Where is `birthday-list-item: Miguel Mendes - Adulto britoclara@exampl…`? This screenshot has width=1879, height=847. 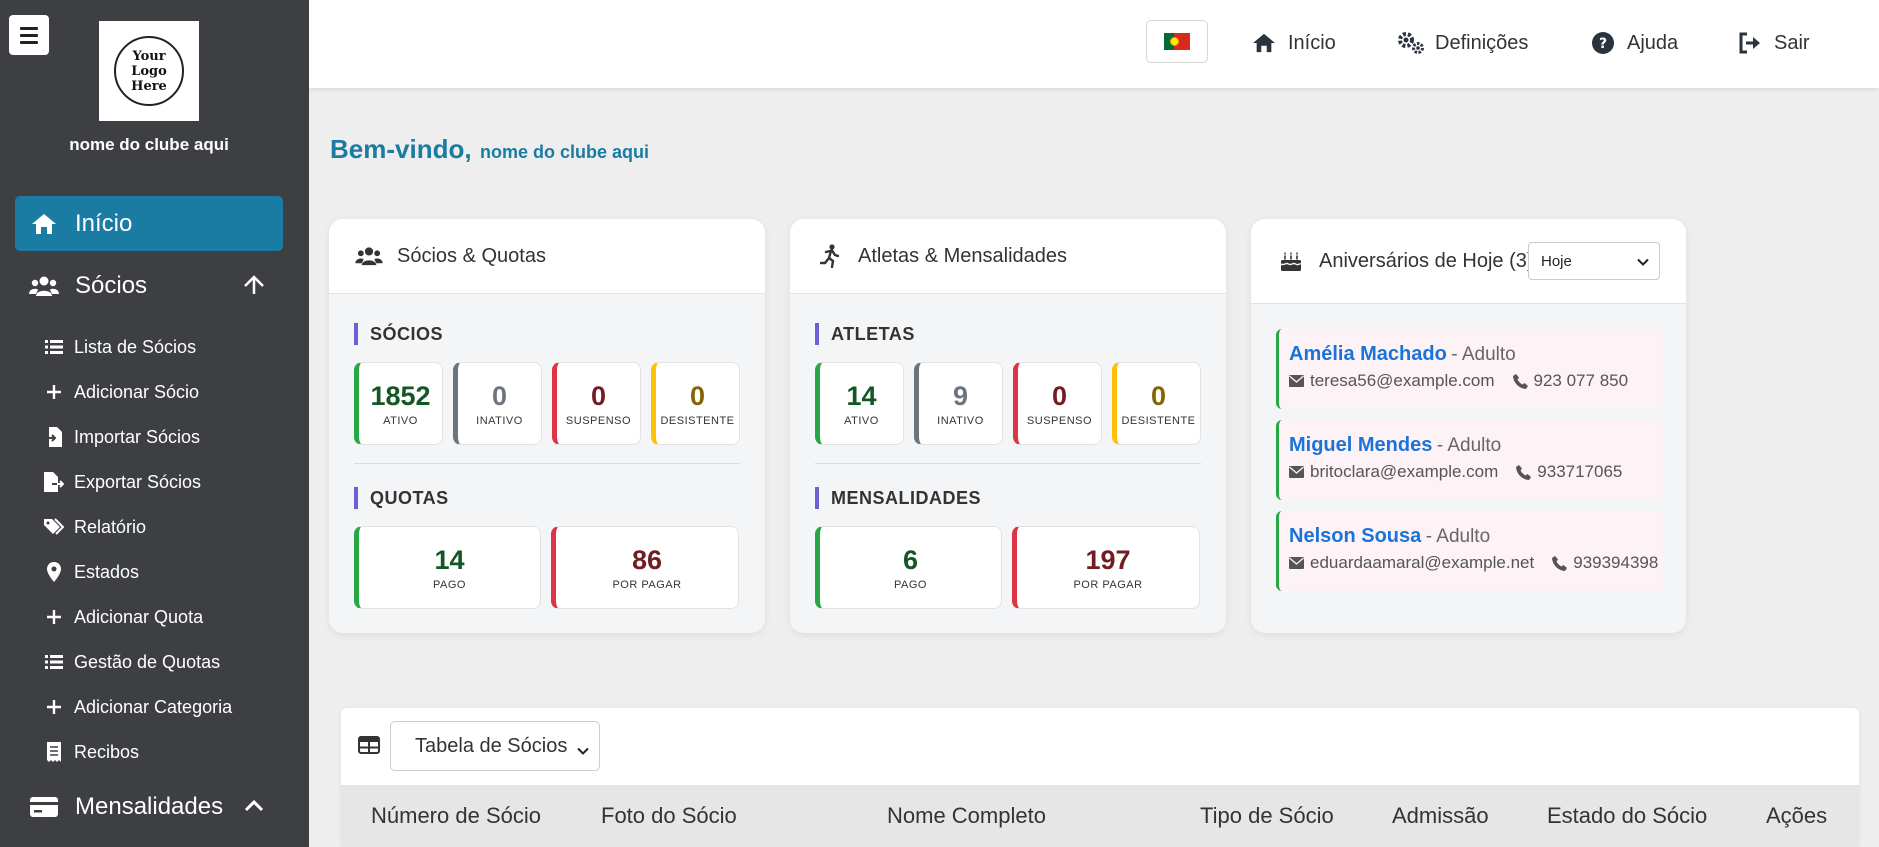 birthday-list-item: Miguel Mendes - Adulto britoclara@exampl… is located at coordinates (1469, 460).